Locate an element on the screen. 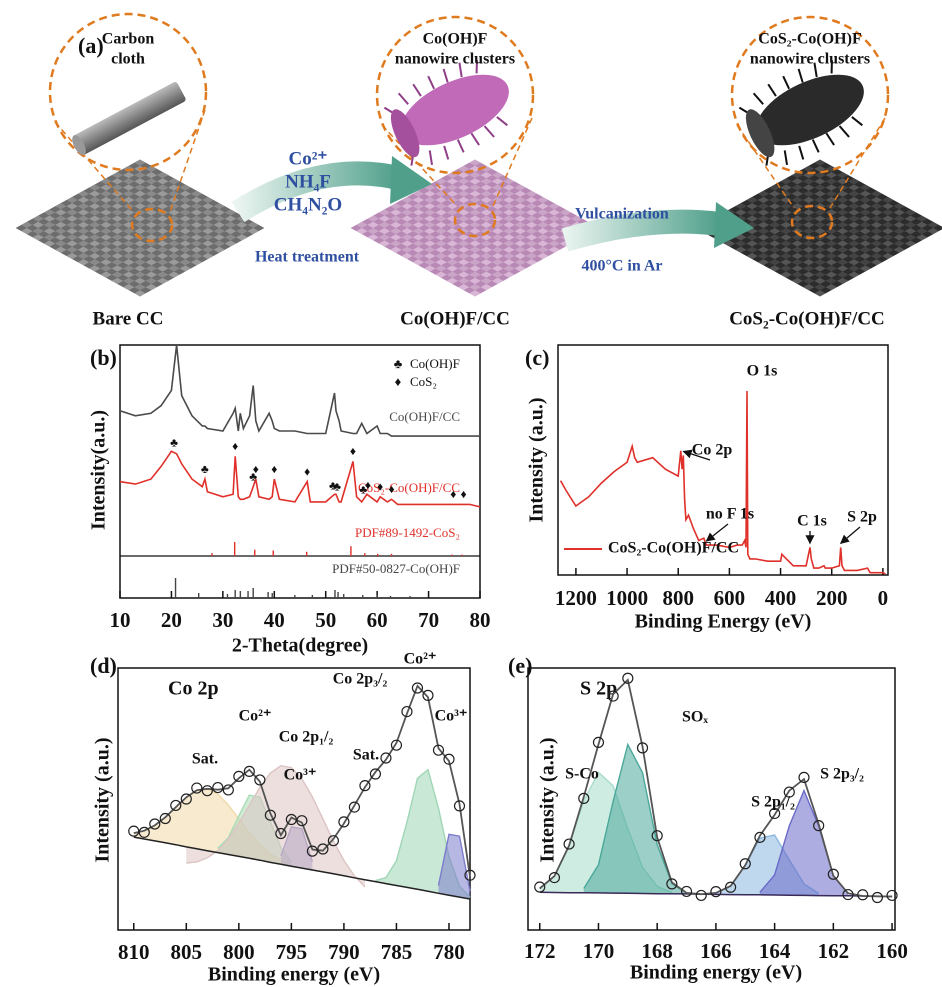  x-tick-label: 70 is located at coordinates (428, 620).